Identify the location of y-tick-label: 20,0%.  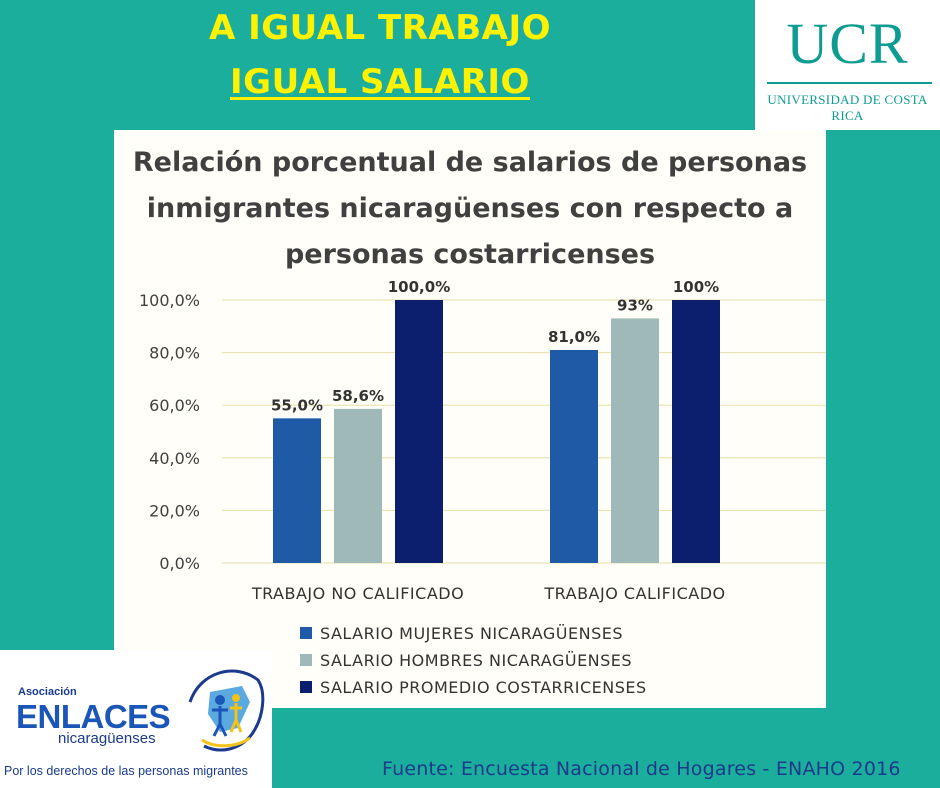
(174, 510).